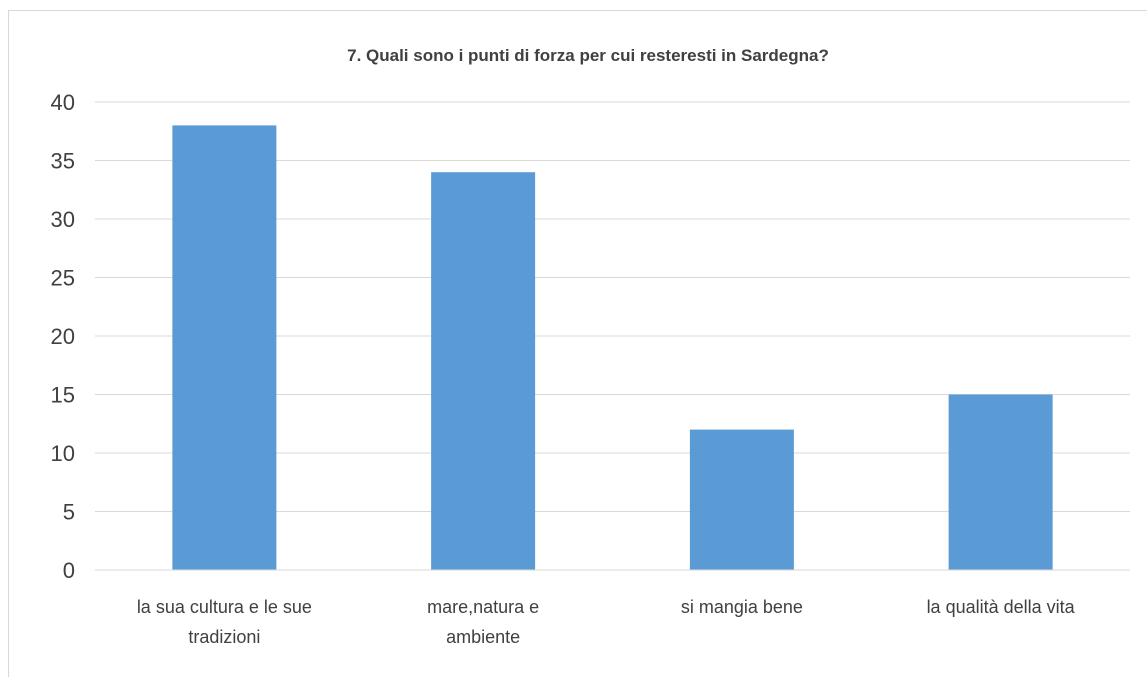 Image resolution: width=1147 pixels, height=677 pixels. Describe the element at coordinates (224, 622) in the screenshot. I see `x-tick-label: la sua cultura e le sue tradizioni` at that location.